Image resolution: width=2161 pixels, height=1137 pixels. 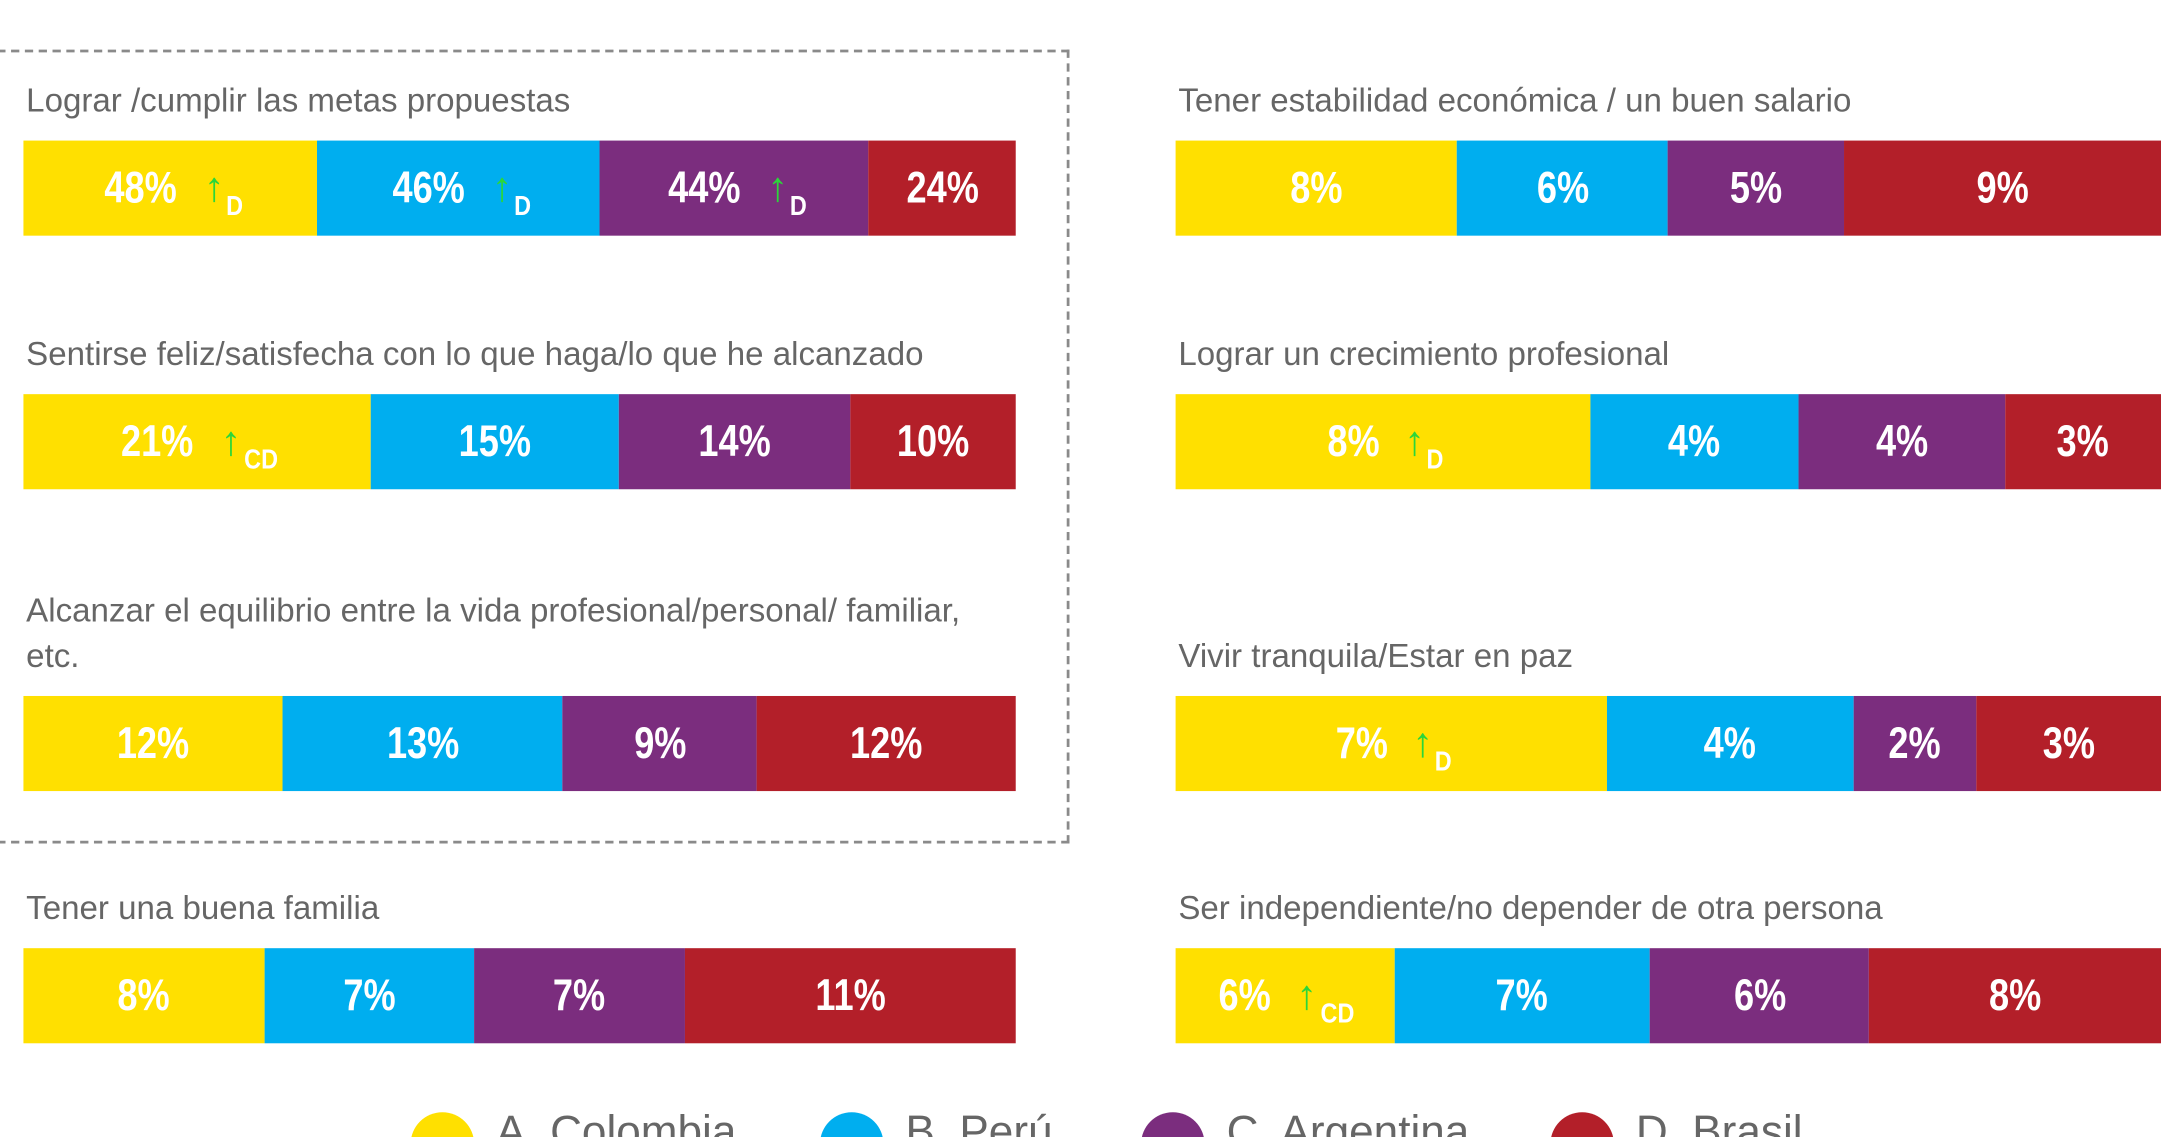 I want to click on bar-segment: 6% ↑ CD, so click(x=1285, y=996).